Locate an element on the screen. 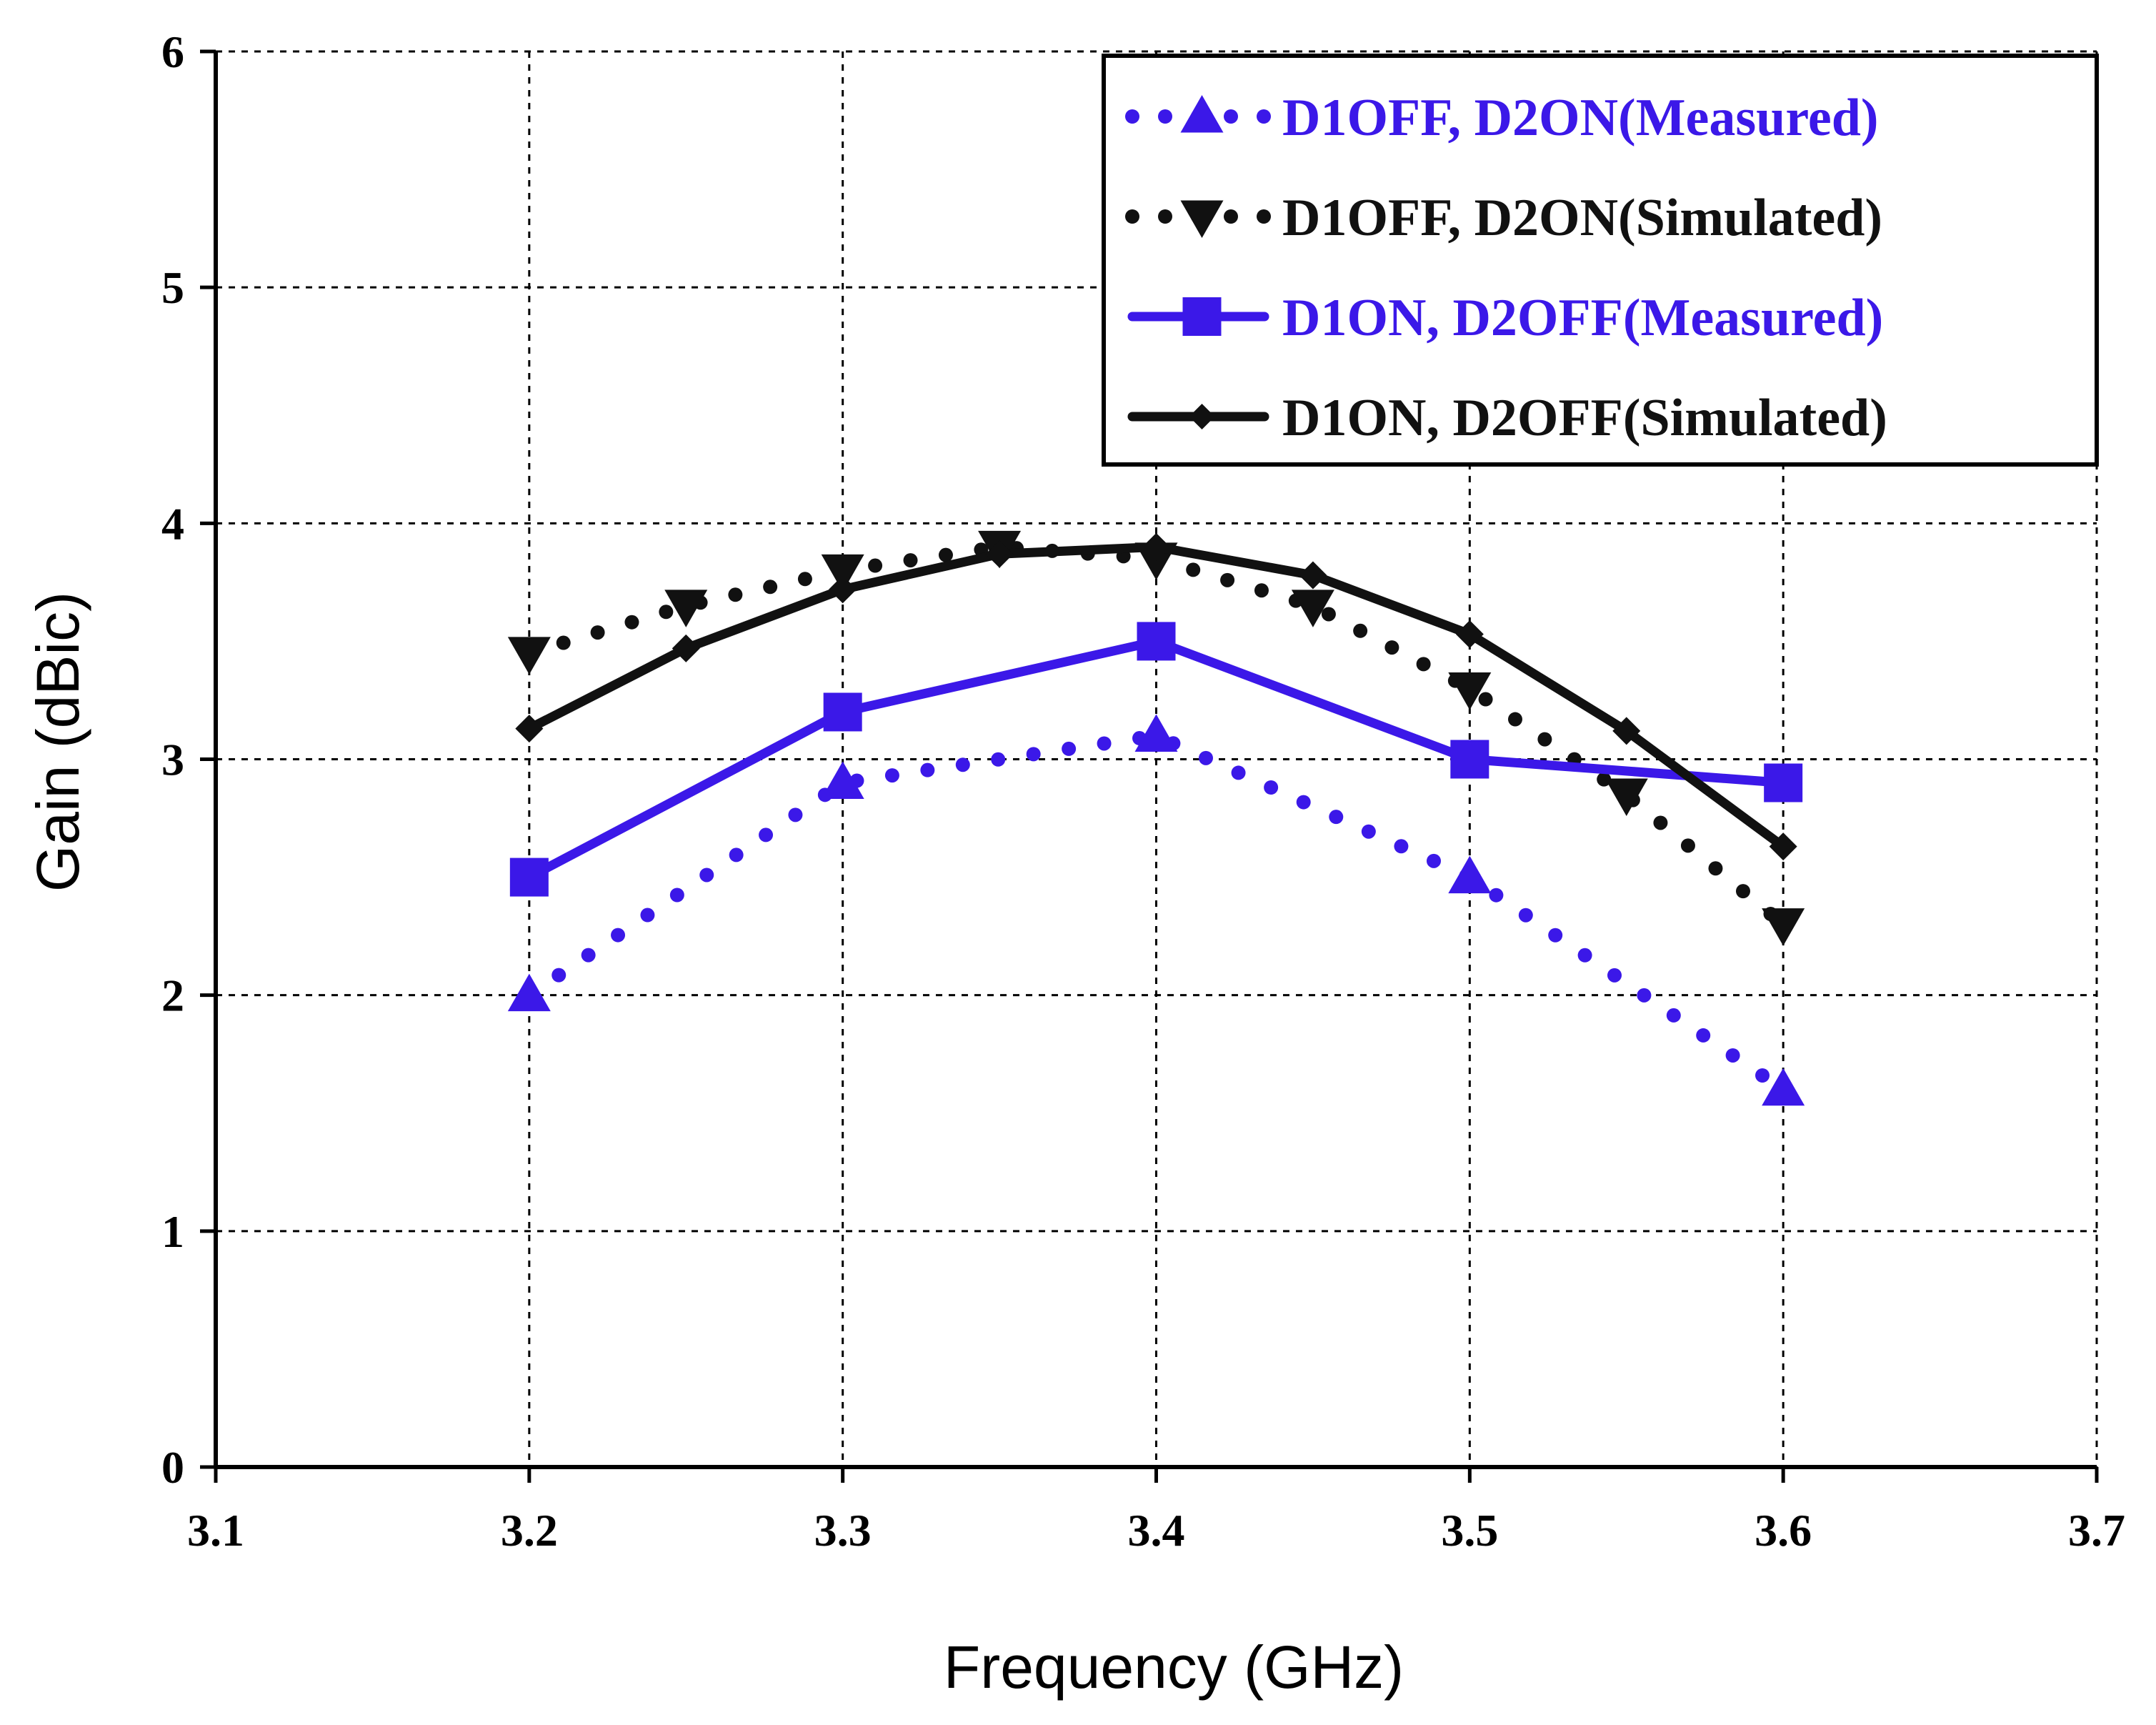  x-tick-label: 3.6 is located at coordinates (1783, 1531).